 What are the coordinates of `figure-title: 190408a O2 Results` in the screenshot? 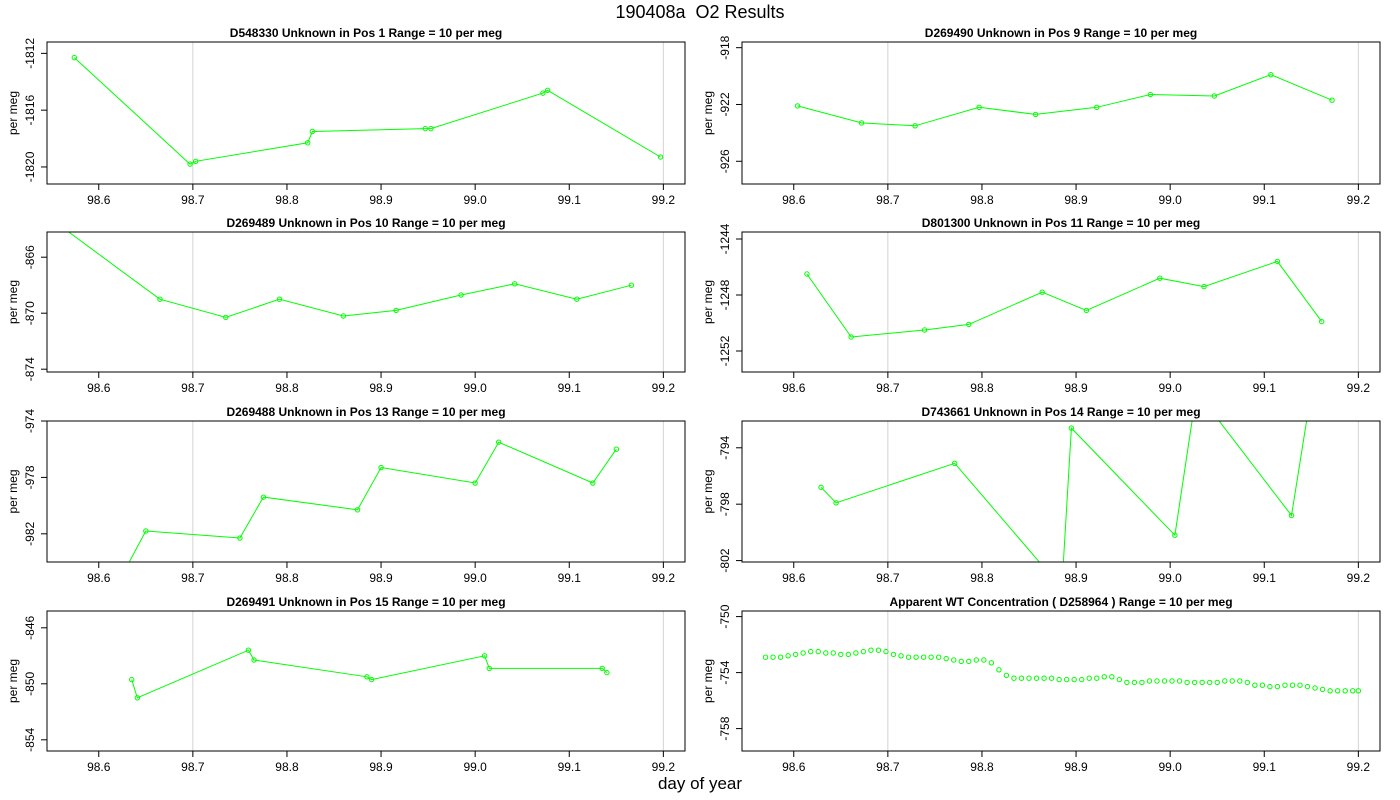 It's located at (700, 12).